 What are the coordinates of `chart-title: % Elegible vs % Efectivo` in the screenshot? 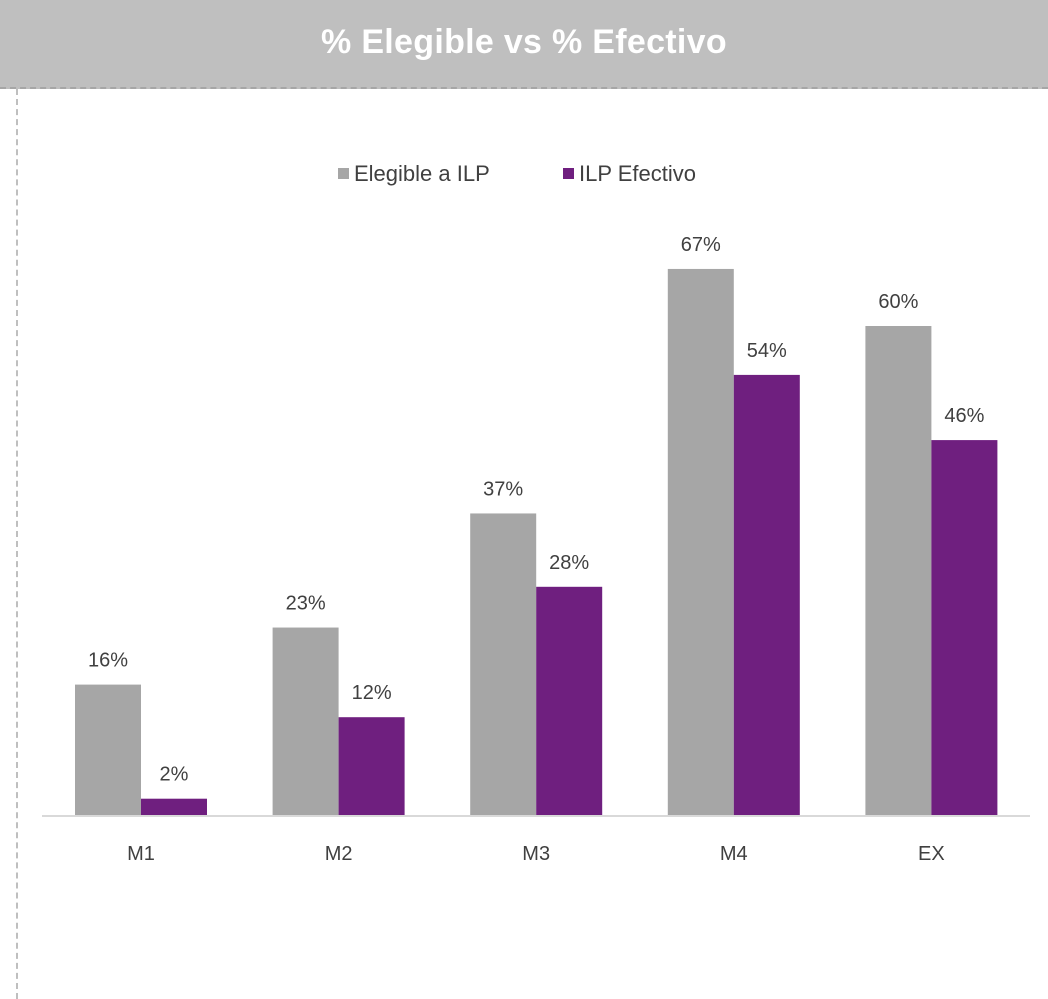 It's located at (524, 42).